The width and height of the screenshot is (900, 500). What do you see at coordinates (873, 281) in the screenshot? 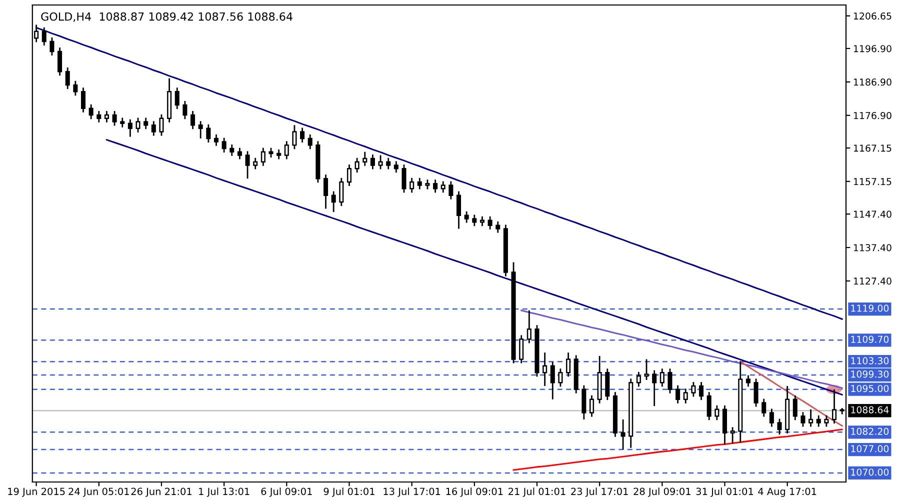
I see `y-tick-label: 1127.40` at bounding box center [873, 281].